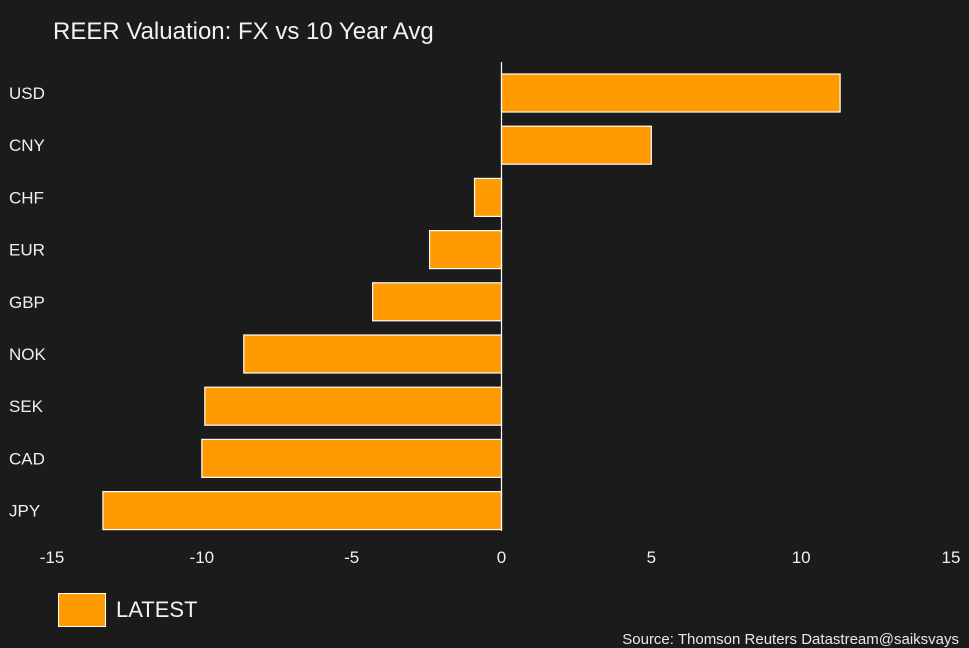 The image size is (969, 648). Describe the element at coordinates (302, 511) in the screenshot. I see `bar-jpy` at that location.